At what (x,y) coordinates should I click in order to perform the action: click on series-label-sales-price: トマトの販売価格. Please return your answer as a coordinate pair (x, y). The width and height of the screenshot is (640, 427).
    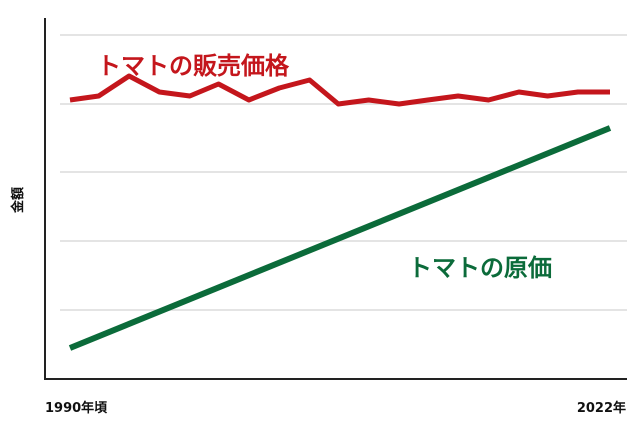
    Looking at the image, I should click on (193, 66).